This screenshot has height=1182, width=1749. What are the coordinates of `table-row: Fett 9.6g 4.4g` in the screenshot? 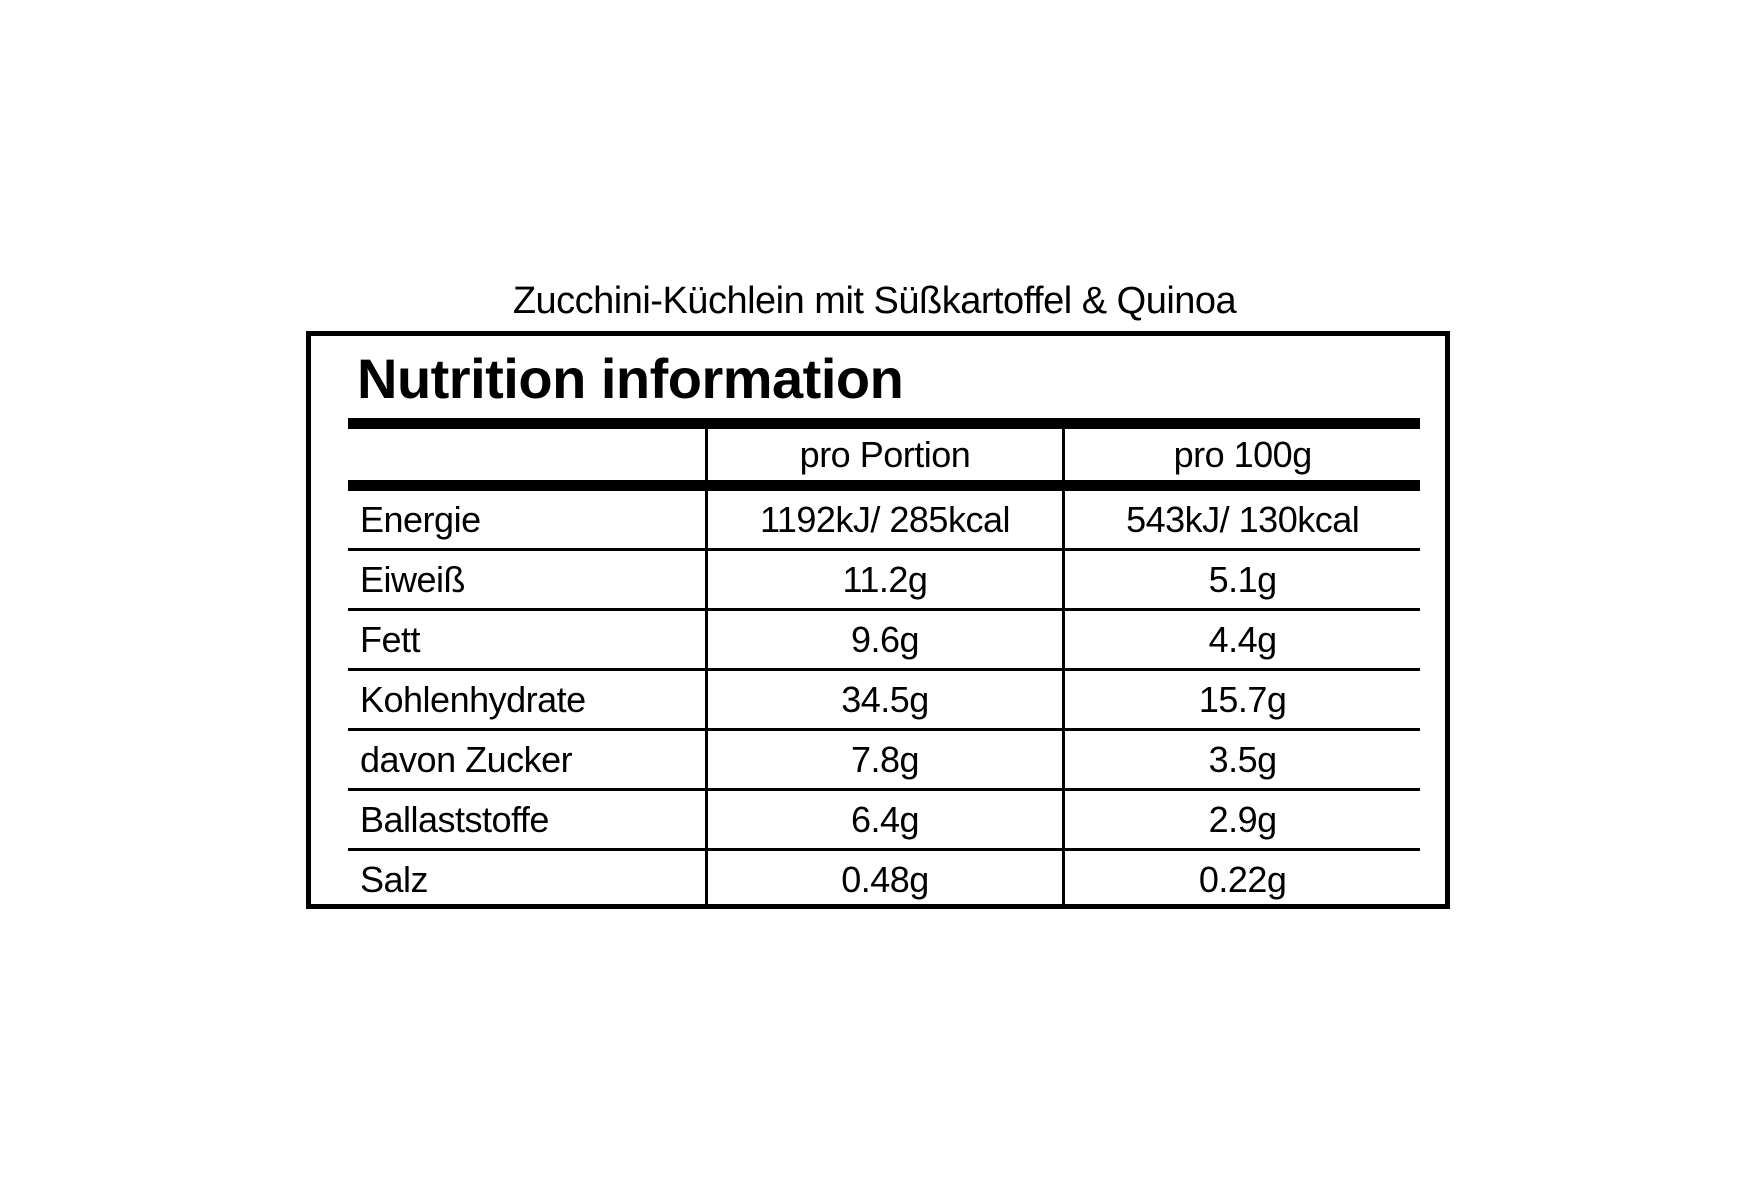 It's located at (884, 640).